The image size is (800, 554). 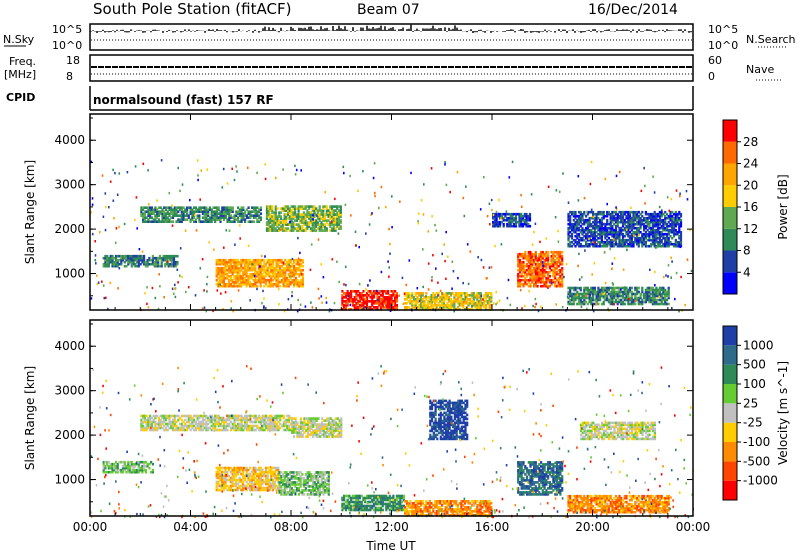 What do you see at coordinates (750, 207) in the screenshot?
I see `colorbar-tick-label: 16` at bounding box center [750, 207].